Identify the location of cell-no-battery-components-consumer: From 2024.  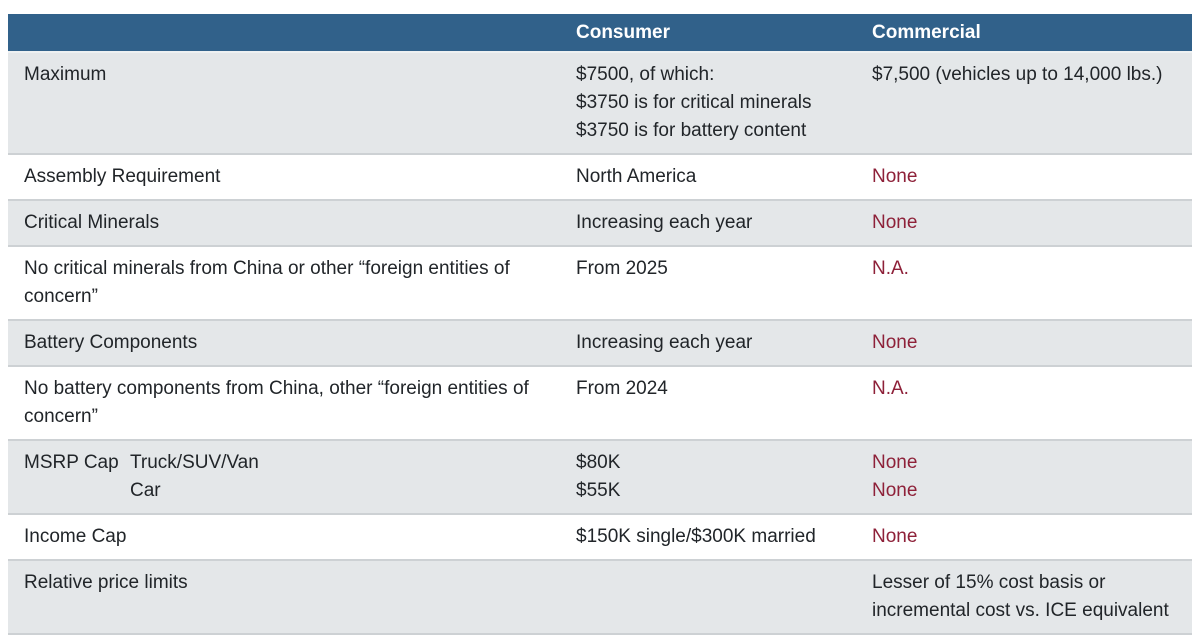
(708, 402).